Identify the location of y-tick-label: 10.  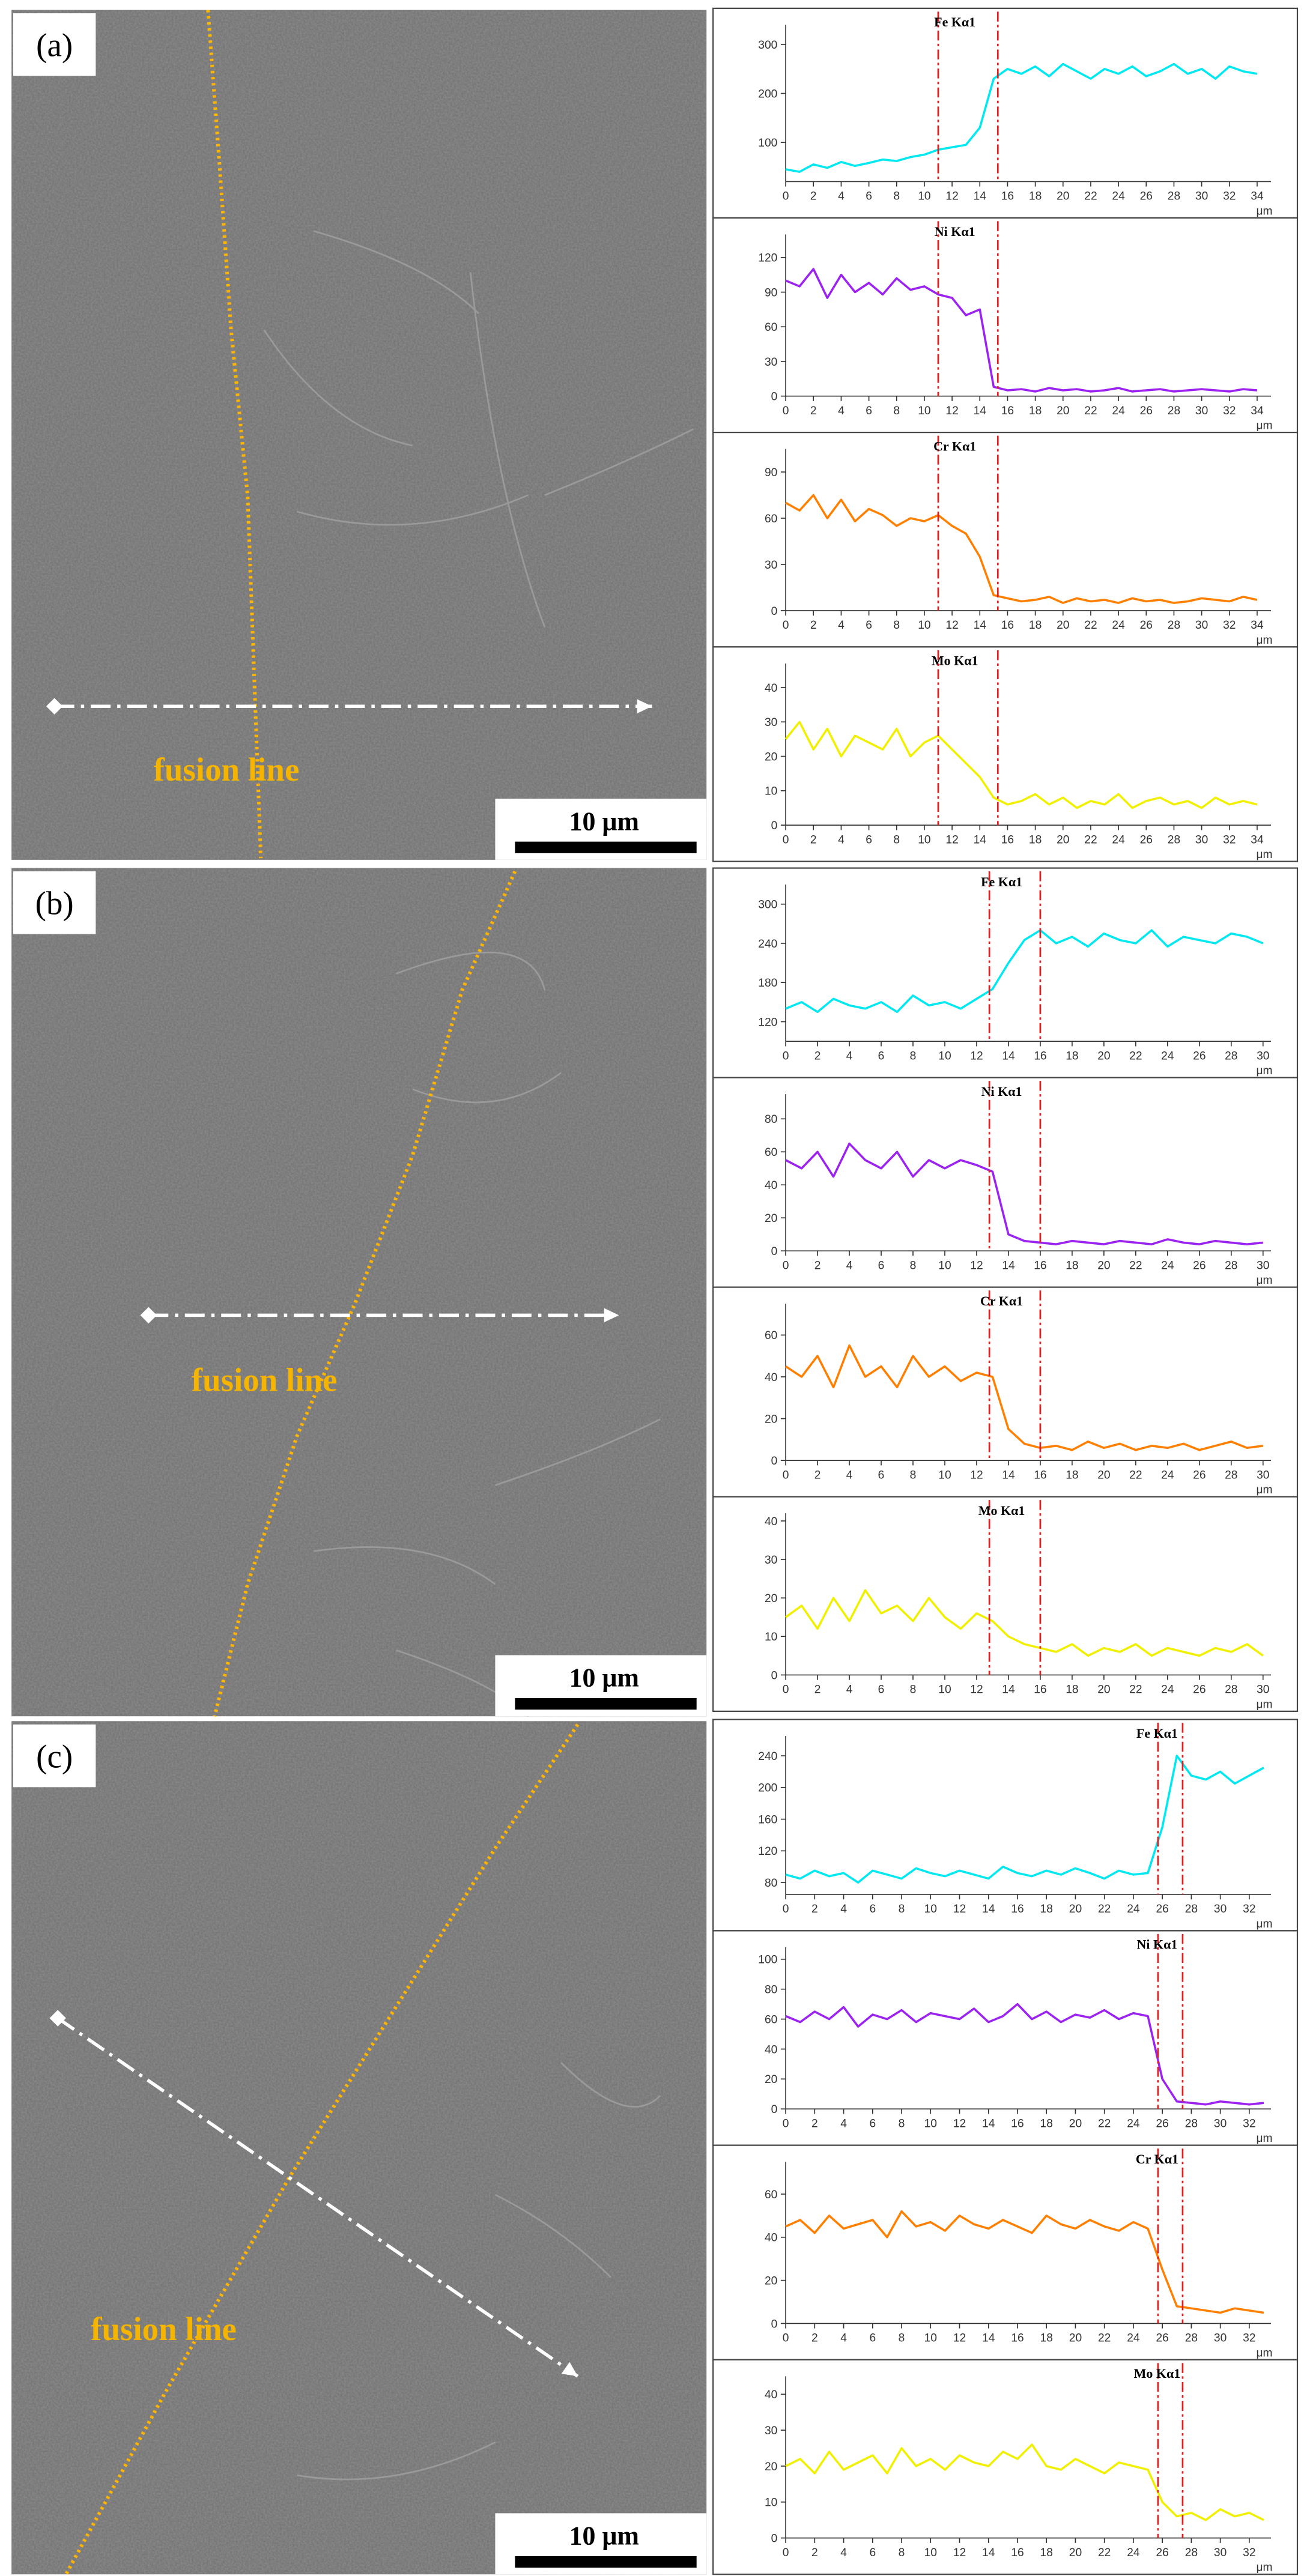
(771, 2503).